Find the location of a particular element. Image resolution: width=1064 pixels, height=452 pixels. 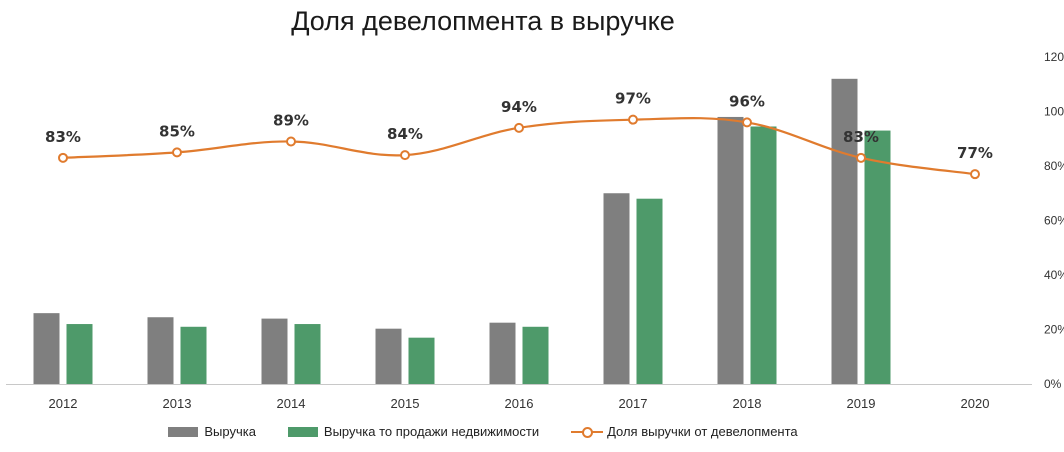

share-data-label: 96% is located at coordinates (747, 101).